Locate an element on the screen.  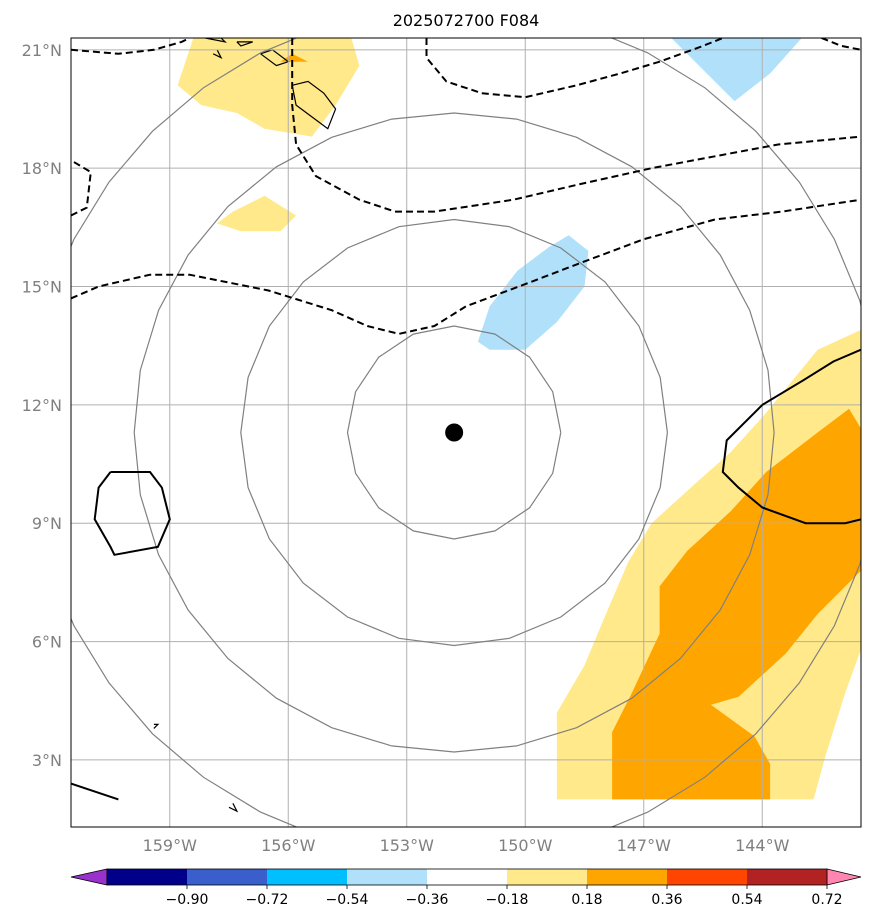
y-tick-label: 6°N is located at coordinates (47, 642).